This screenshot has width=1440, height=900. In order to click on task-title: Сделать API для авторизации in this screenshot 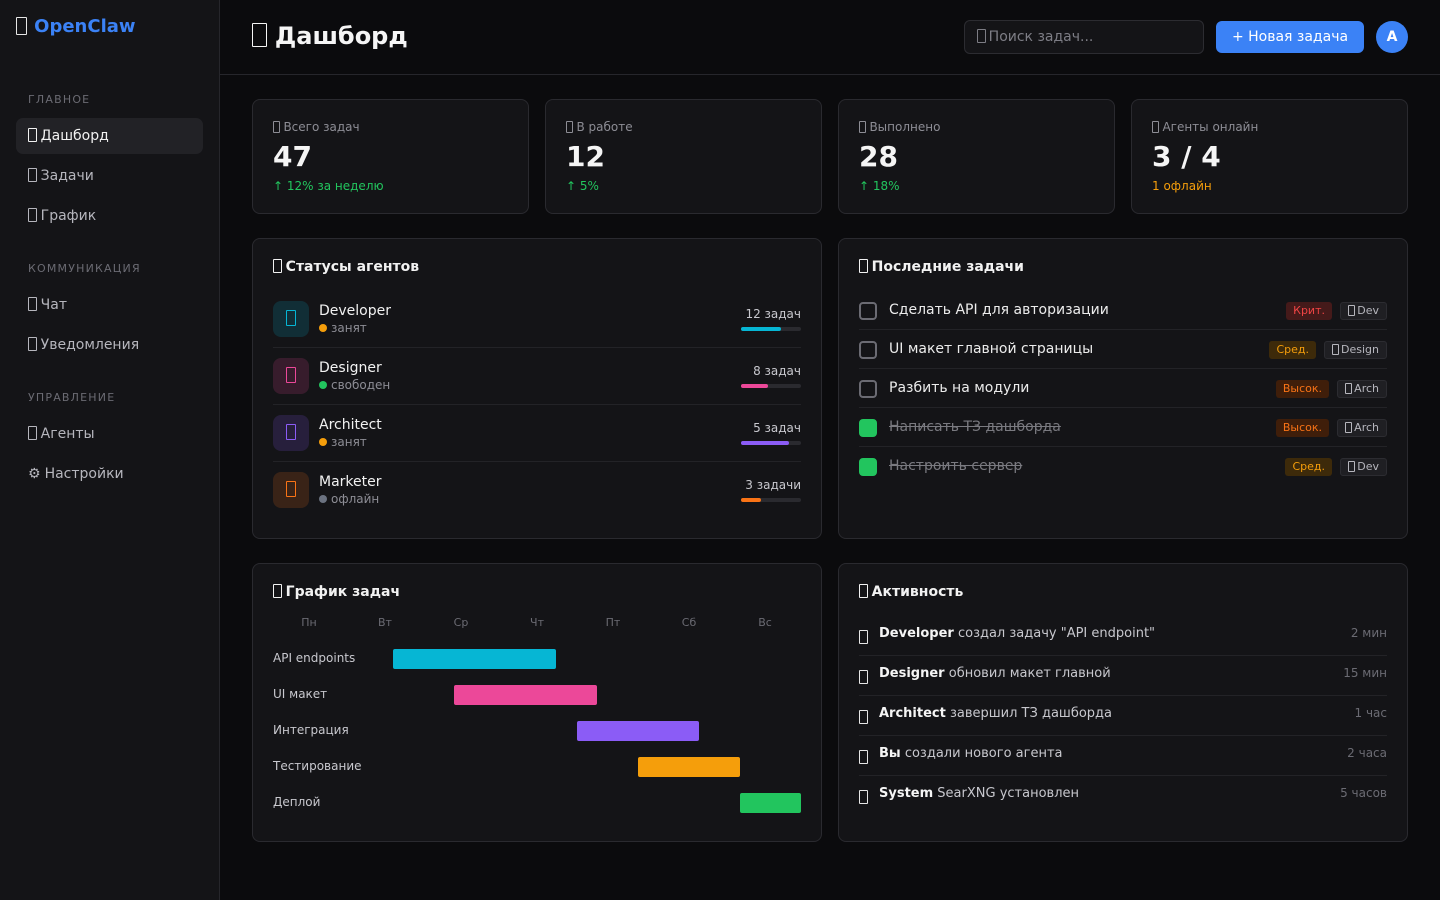, I will do `click(999, 310)`.